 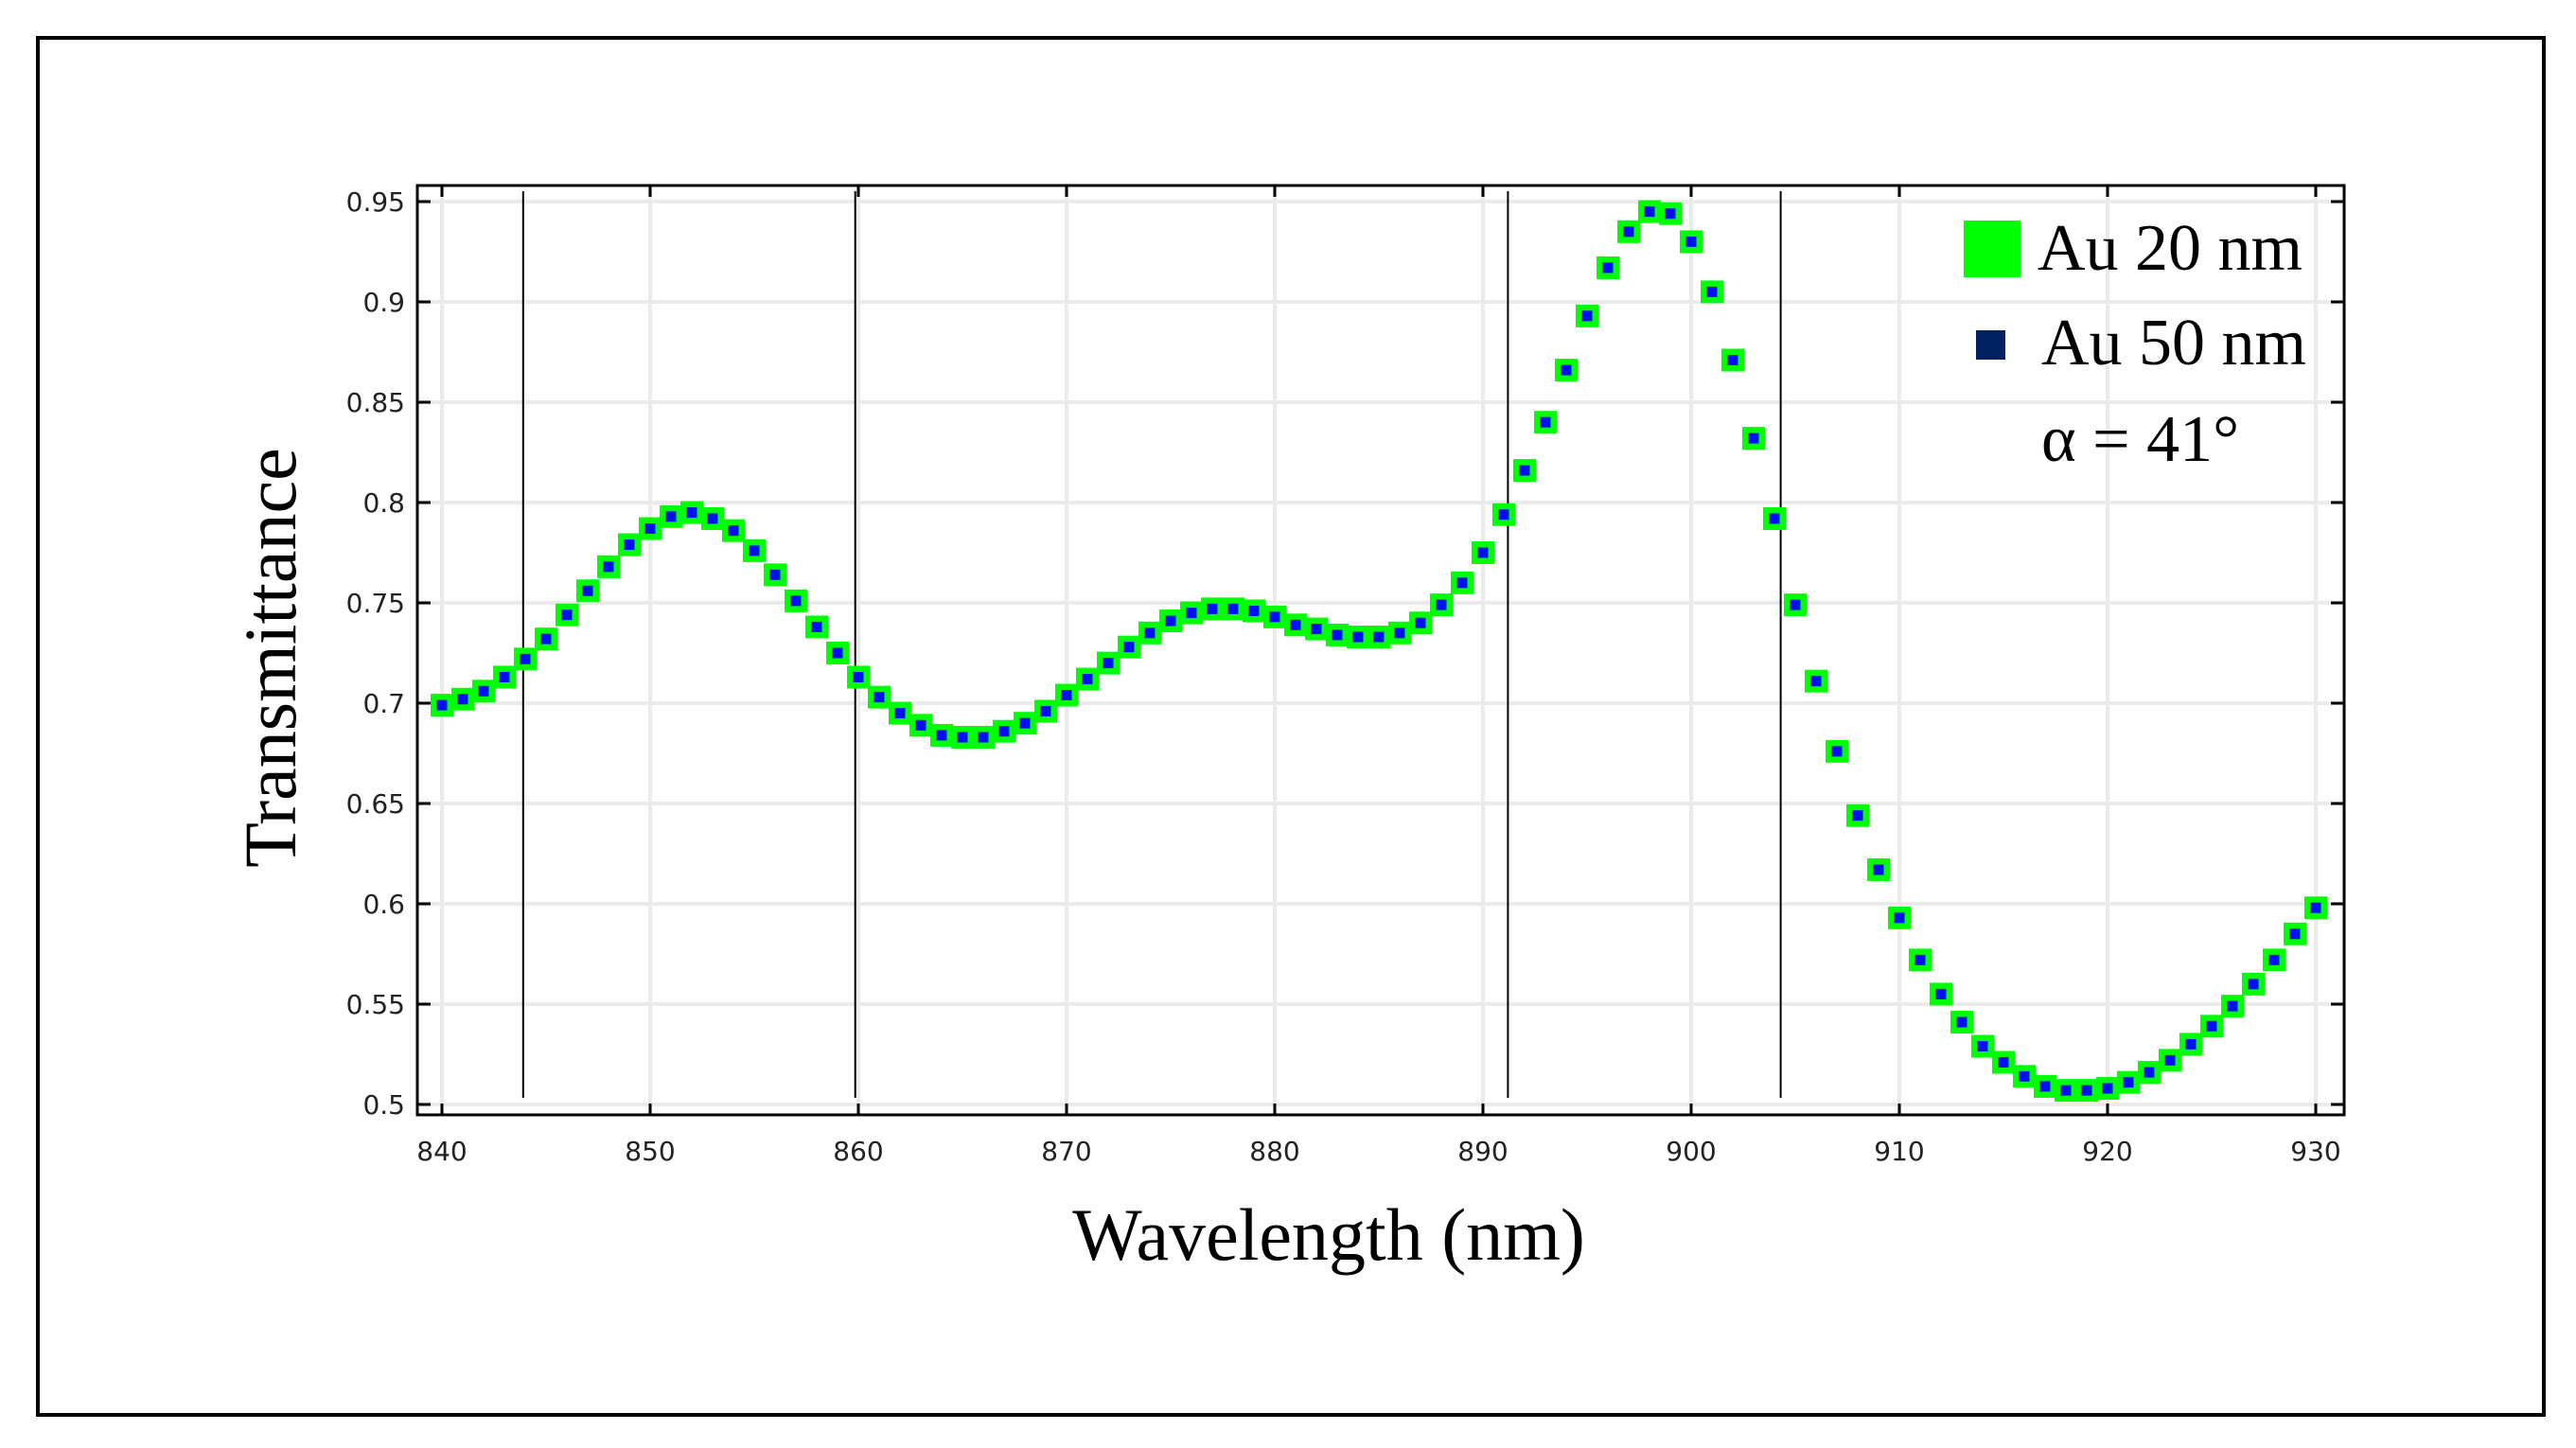 What do you see at coordinates (375, 402) in the screenshot?
I see `y-tick-label: 0.85` at bounding box center [375, 402].